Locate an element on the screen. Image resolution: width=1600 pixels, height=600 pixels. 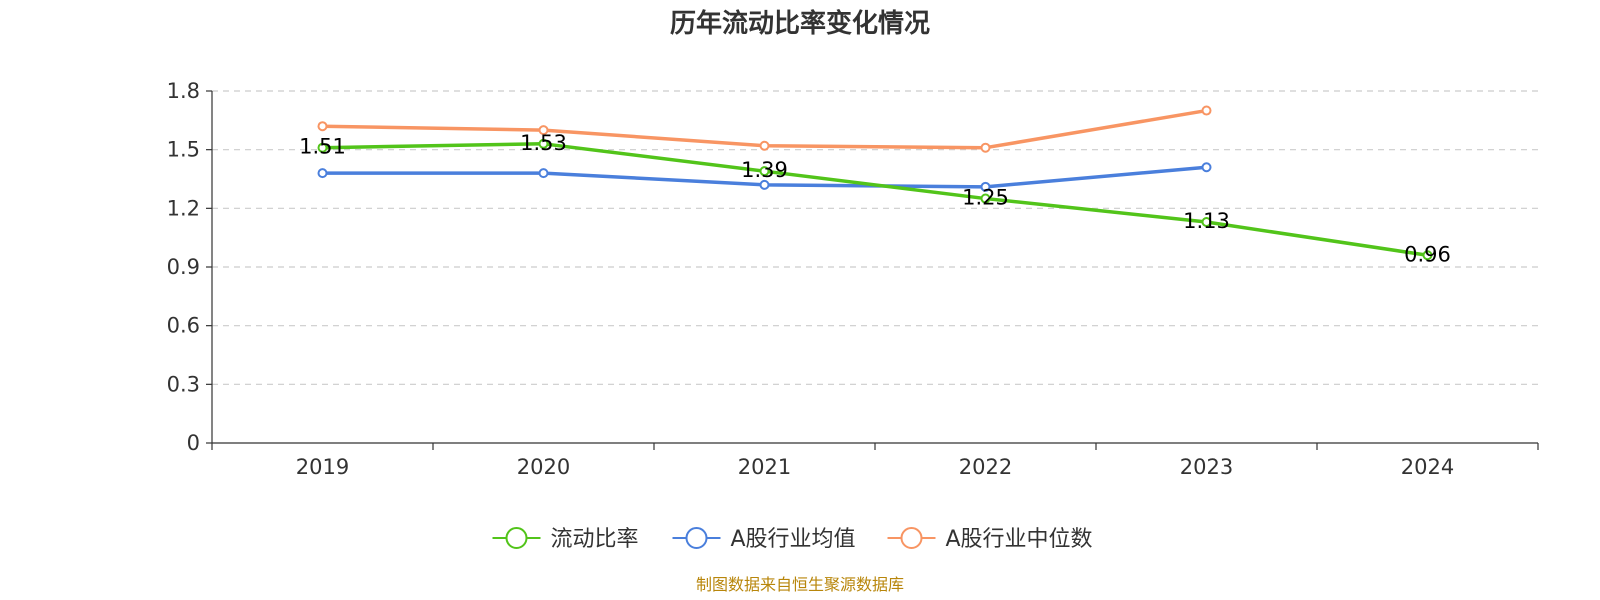
x-tick-label: 2024 is located at coordinates (1427, 467).